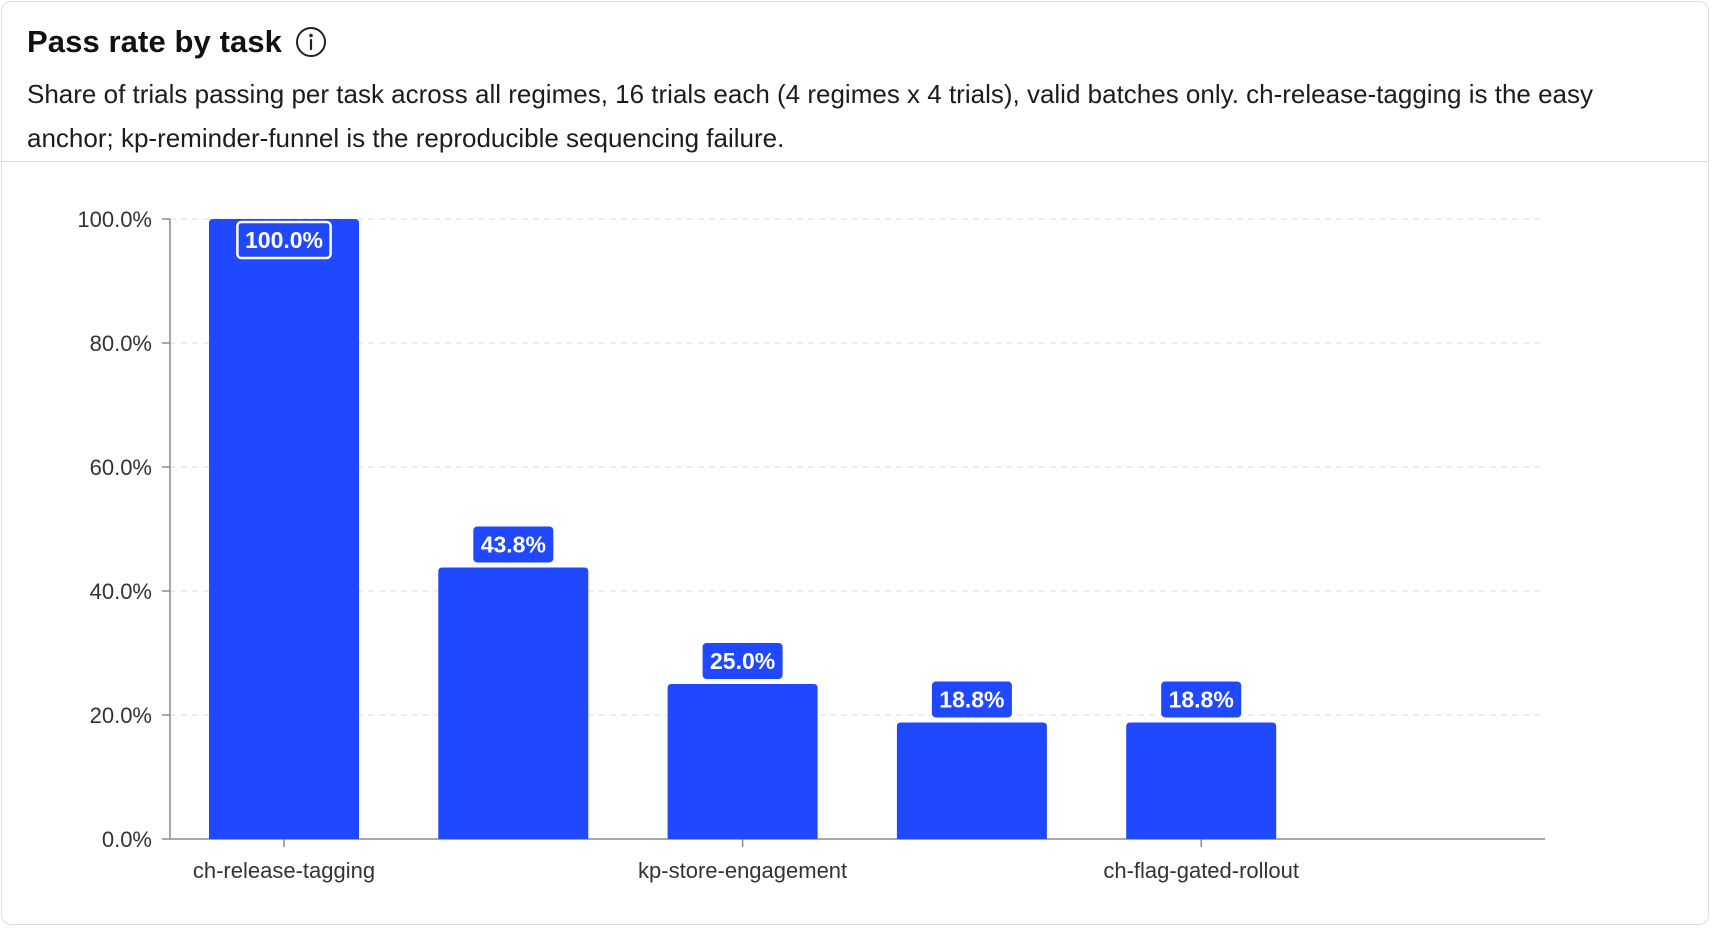 The height and width of the screenshot is (928, 1712). I want to click on data-label: 100.0%, so click(284, 240).